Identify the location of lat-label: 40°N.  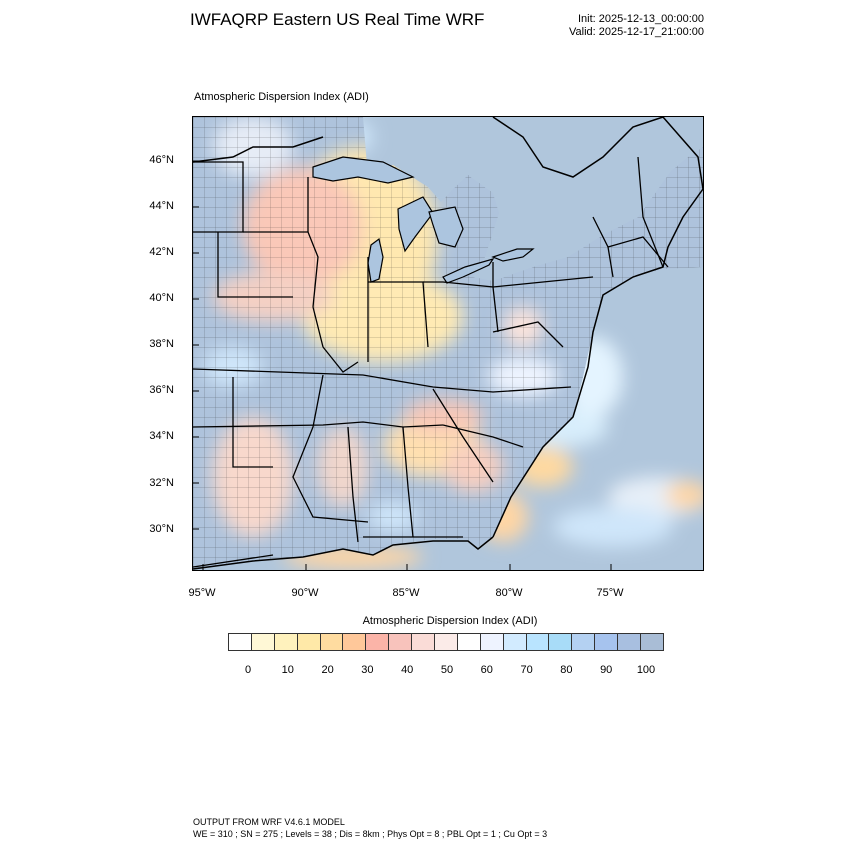
(161, 298).